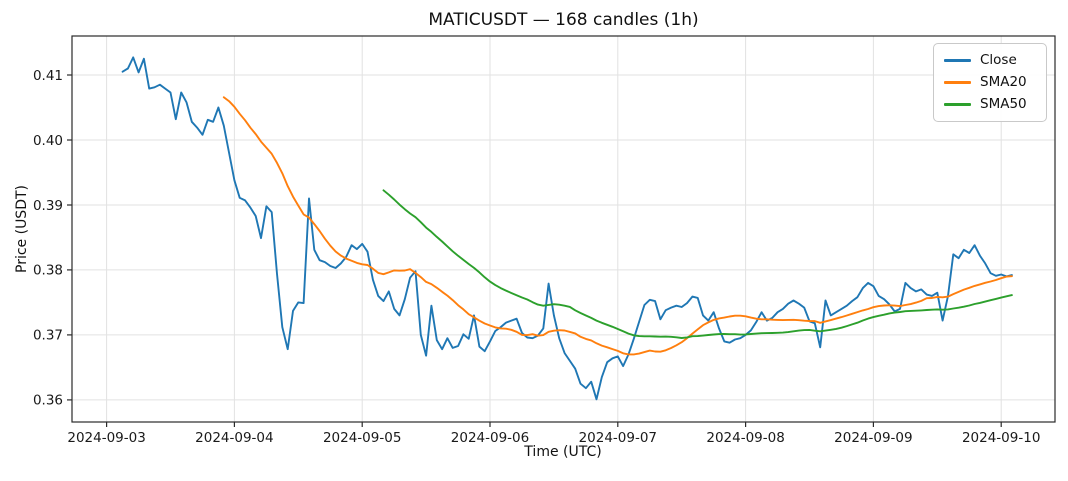 The image size is (1068, 481). I want to click on legend-item-close: Close, so click(990, 60).